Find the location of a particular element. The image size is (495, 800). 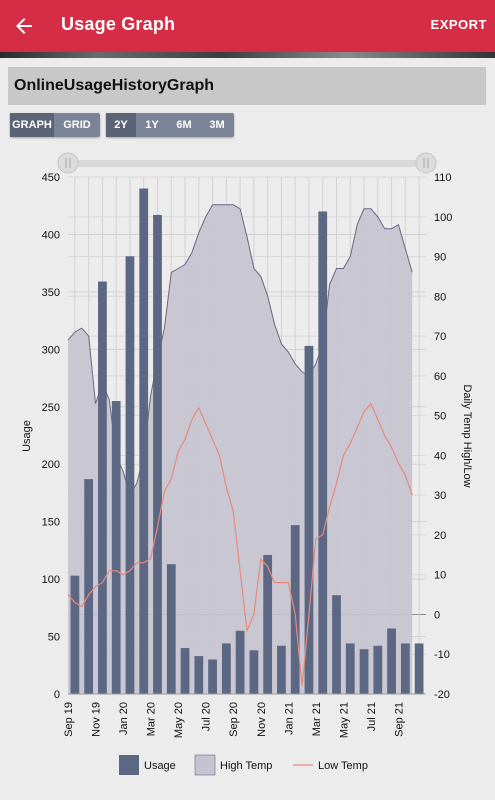

y2-tick-label: 0 is located at coordinates (437, 615).